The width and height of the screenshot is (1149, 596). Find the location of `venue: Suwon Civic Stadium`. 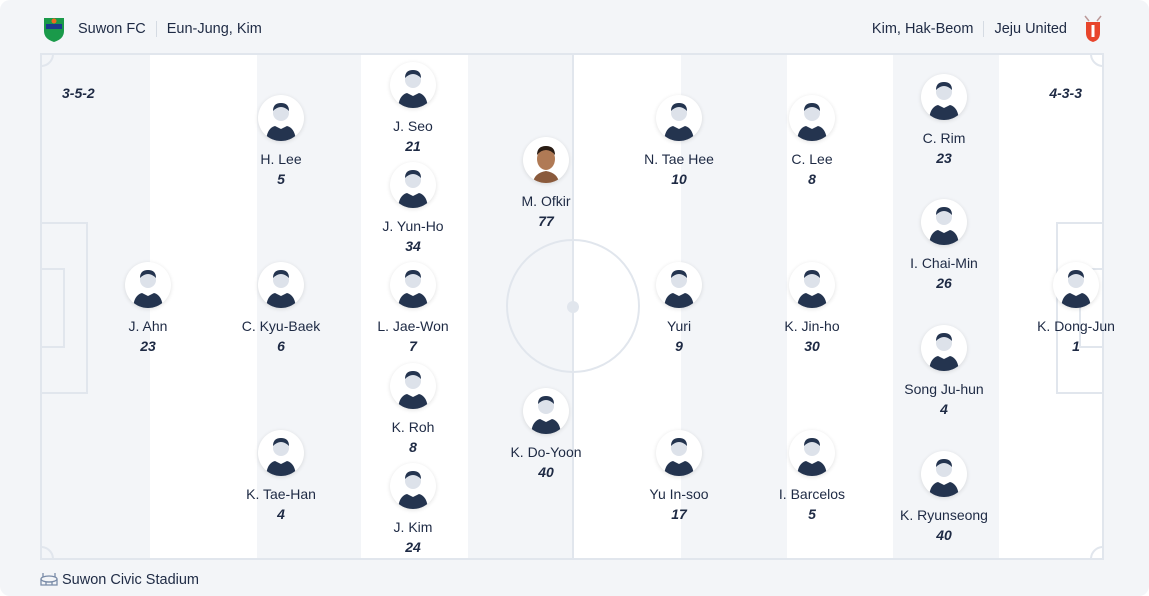

venue: Suwon Civic Stadium is located at coordinates (119, 580).